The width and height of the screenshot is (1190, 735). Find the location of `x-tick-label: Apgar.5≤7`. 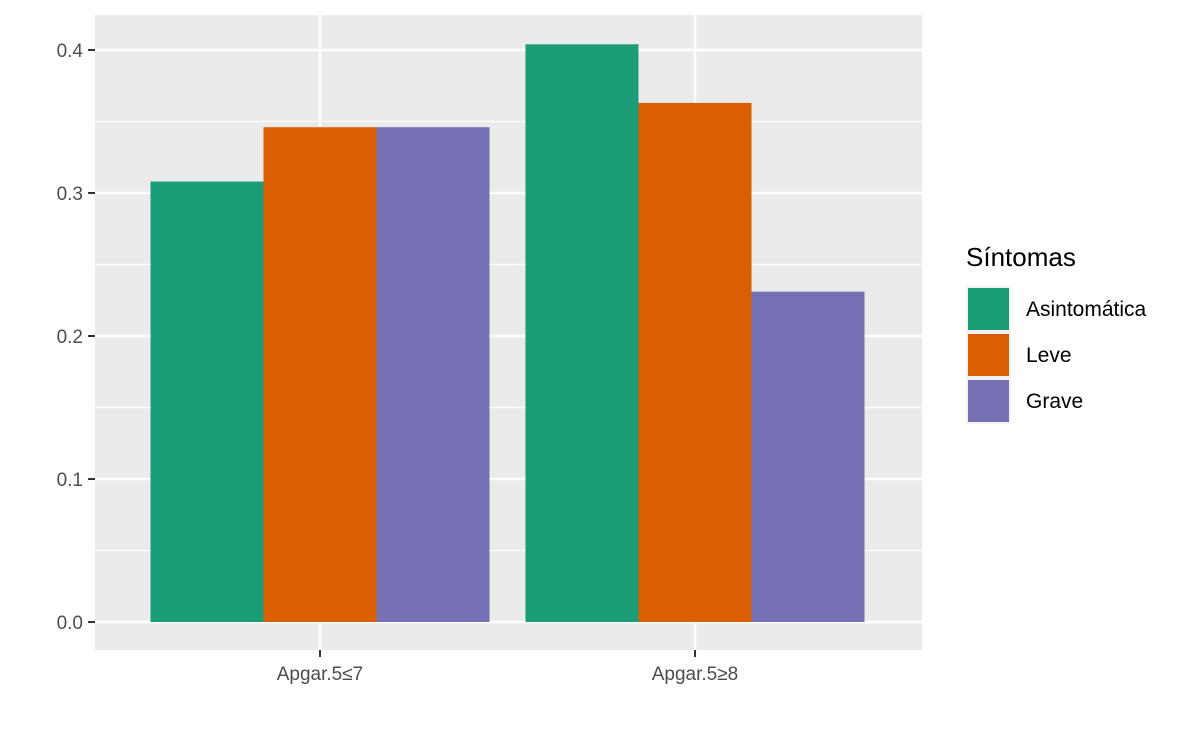

x-tick-label: Apgar.5≤7 is located at coordinates (320, 674).